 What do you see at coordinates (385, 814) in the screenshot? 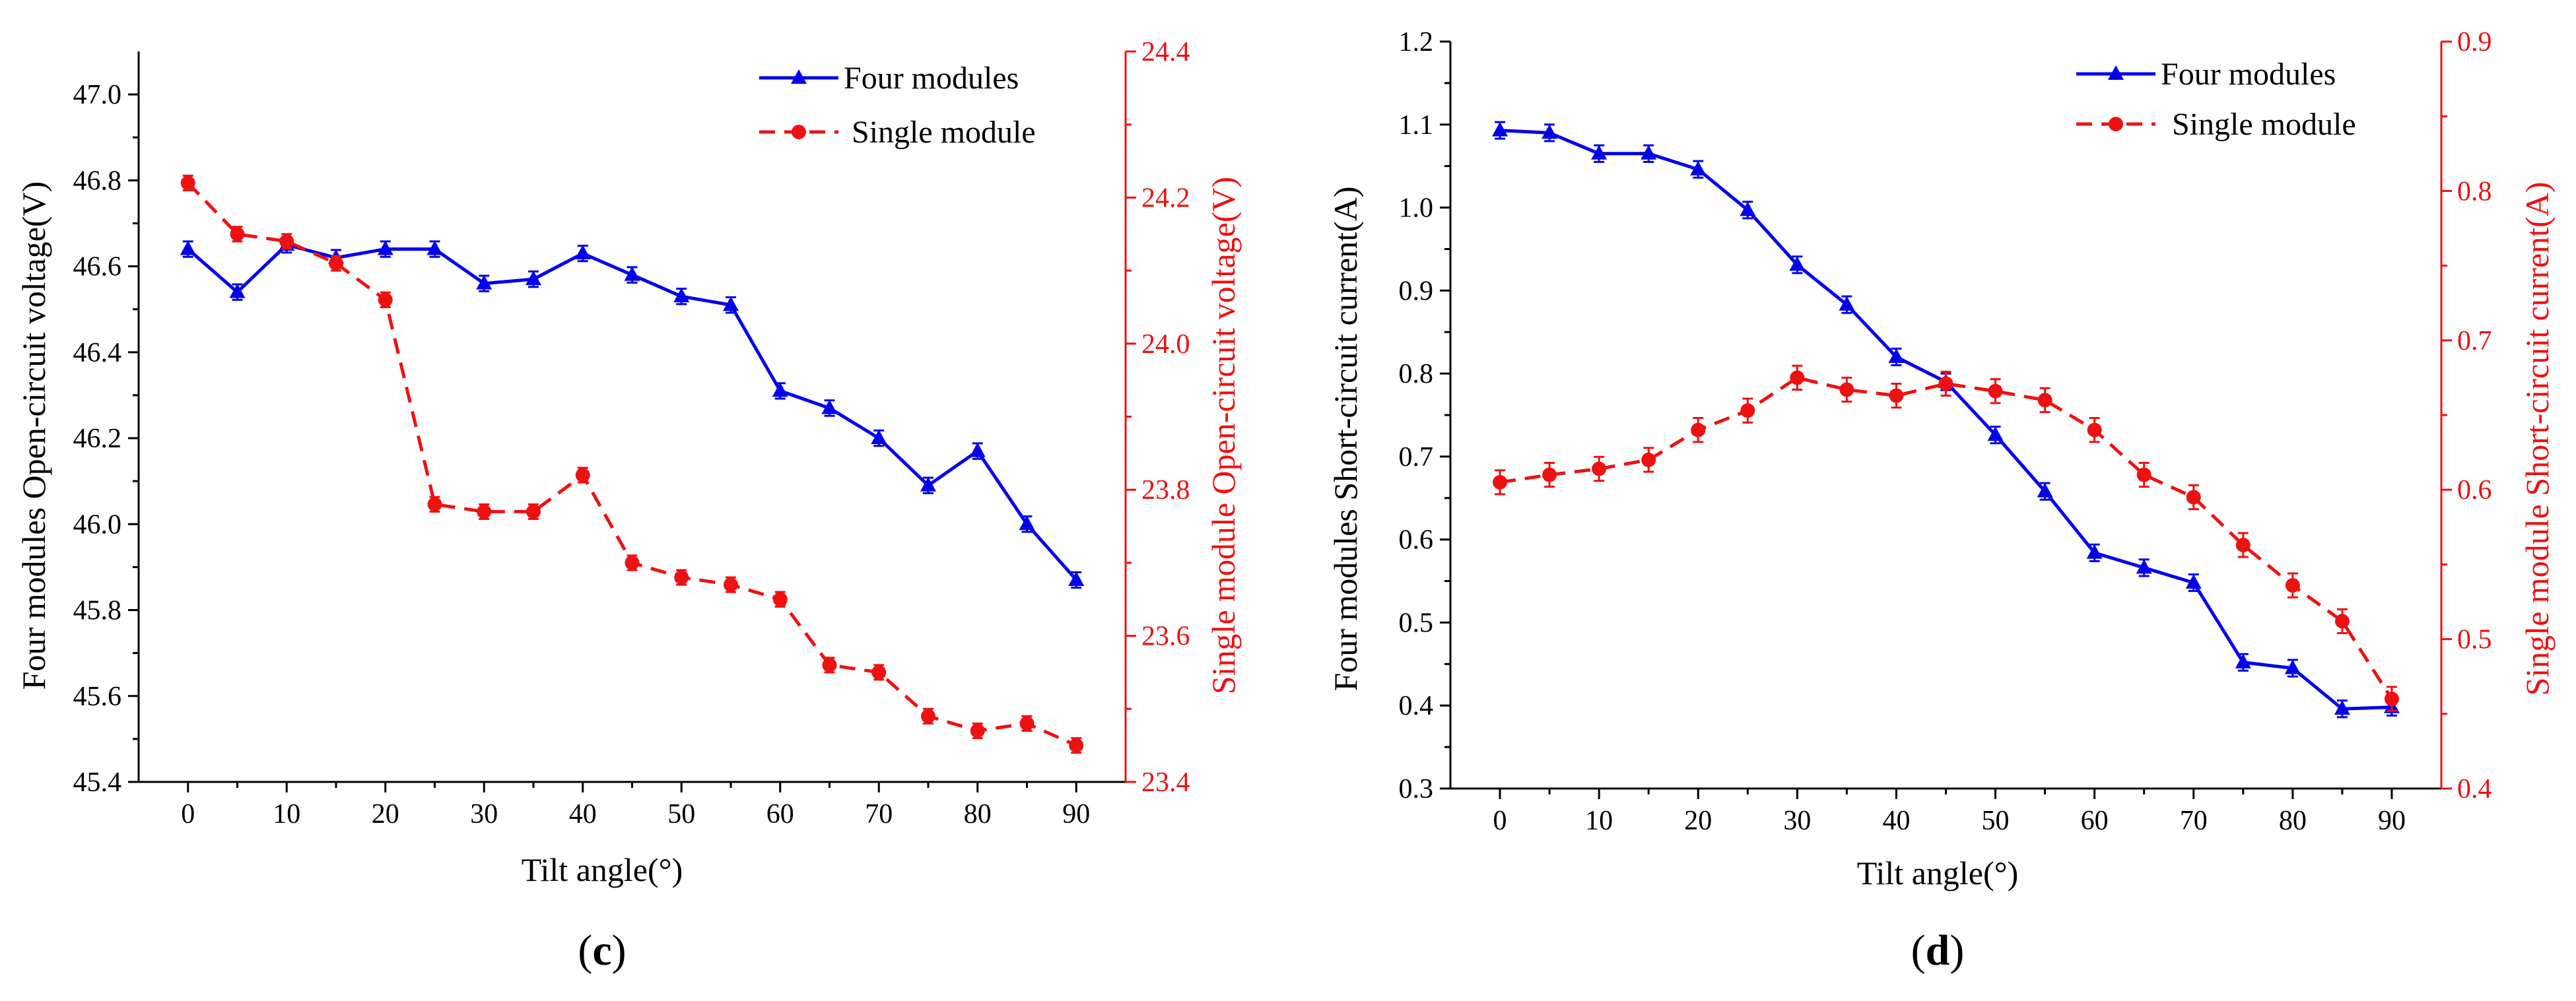
I see `x-tick-label-c: 20` at bounding box center [385, 814].